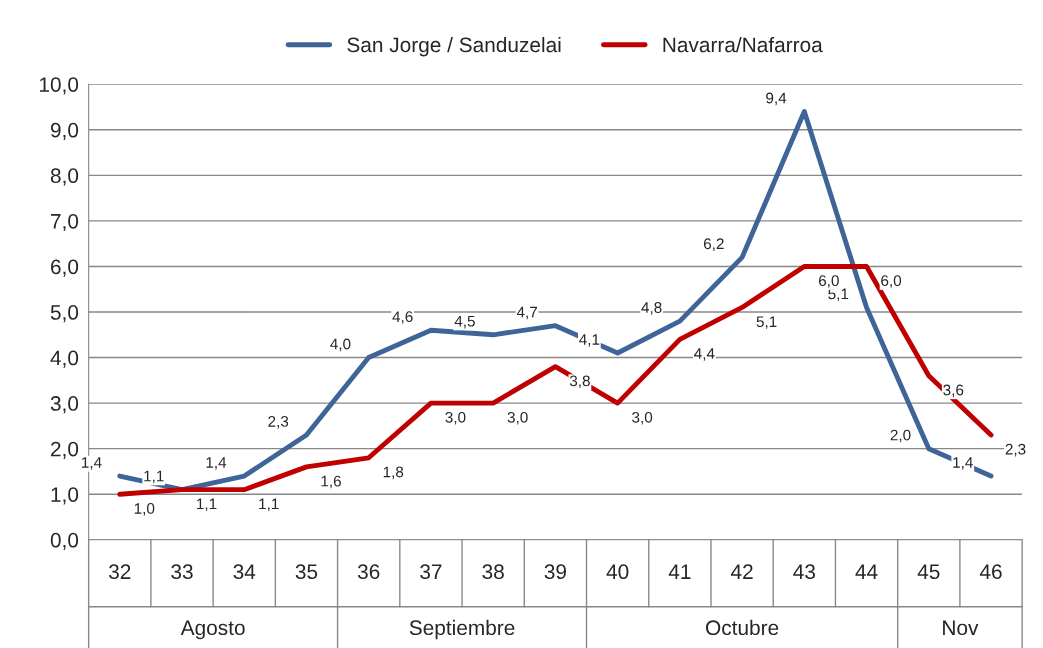 Image resolution: width=1043 pixels, height=648 pixels. I want to click on x-tick-label: 42, so click(741, 571).